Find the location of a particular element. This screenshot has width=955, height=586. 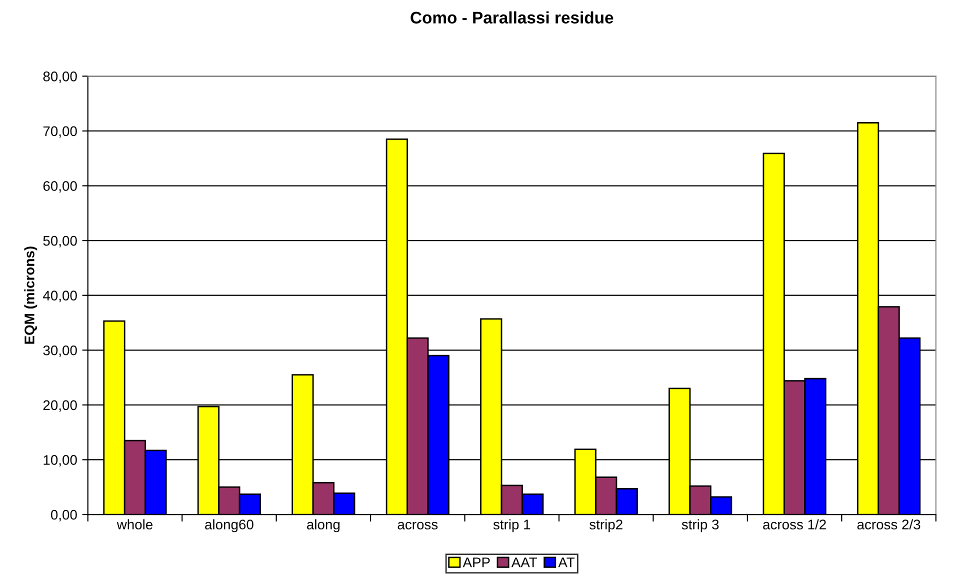

y-tick-label: 20,00 is located at coordinates (60, 406).